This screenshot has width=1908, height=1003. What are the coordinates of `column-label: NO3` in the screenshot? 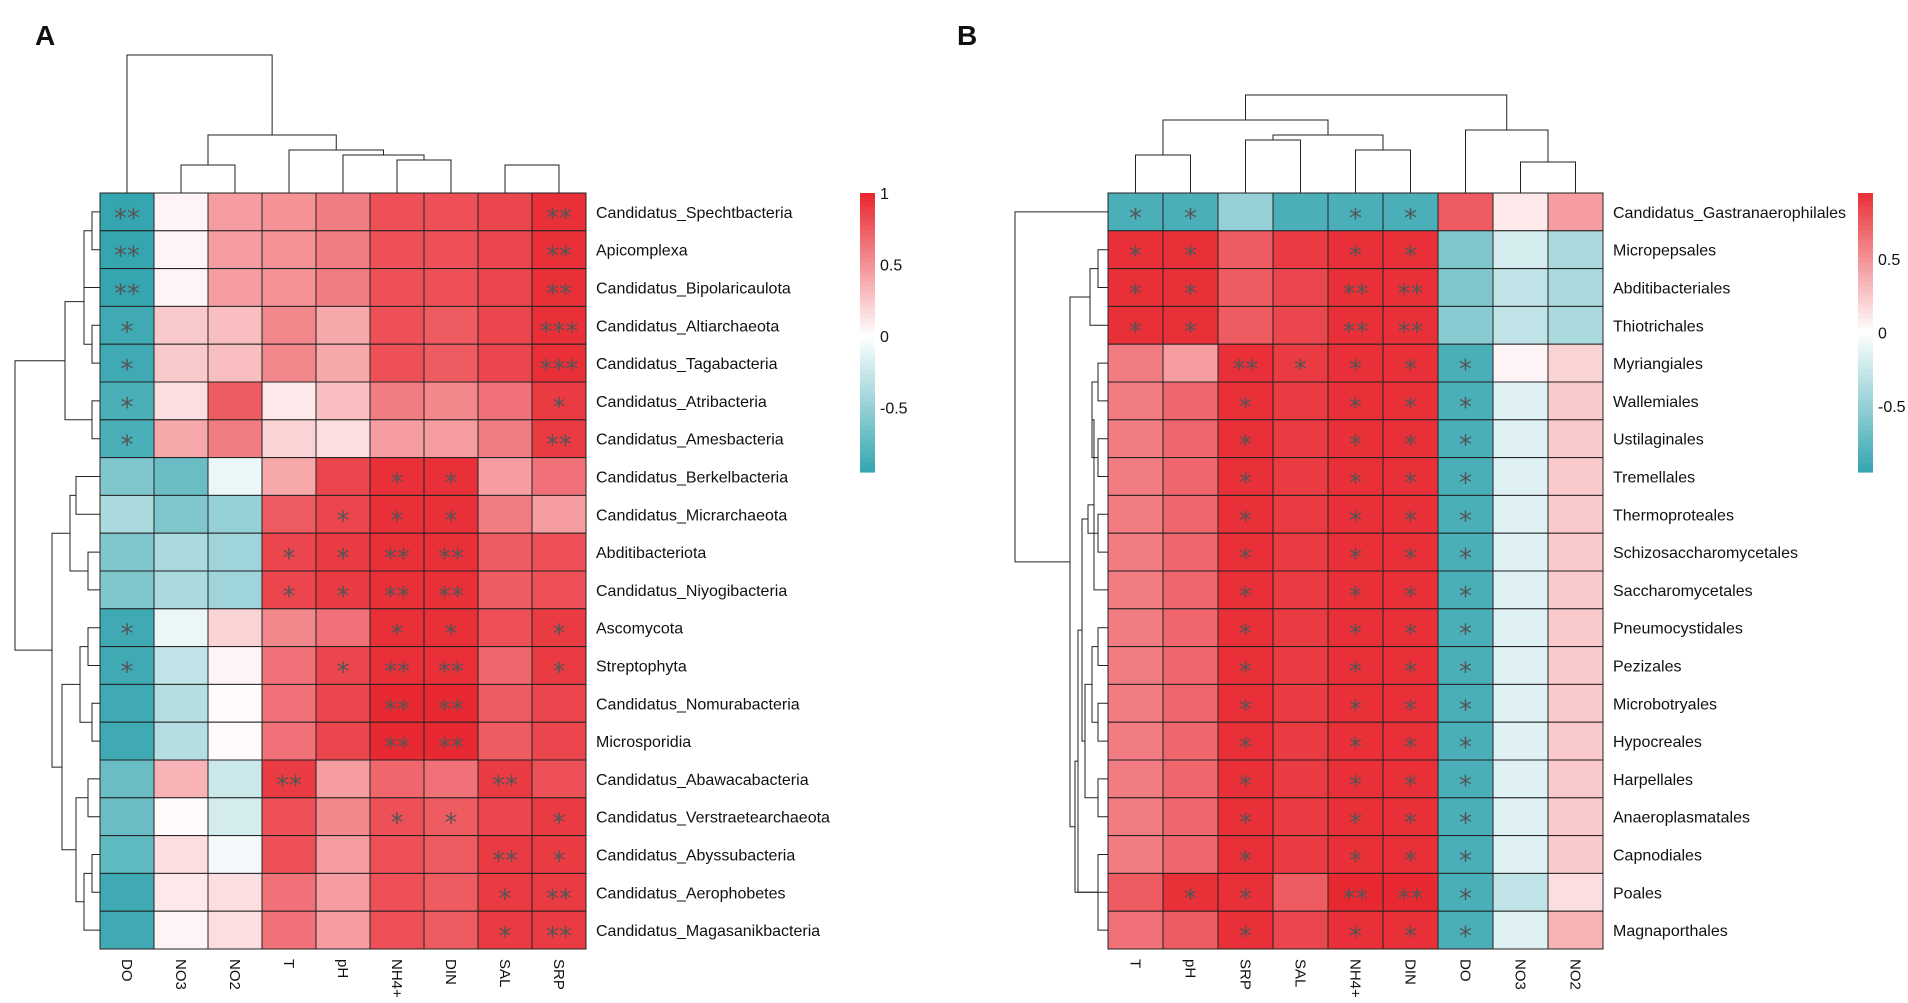 It's located at (180, 974).